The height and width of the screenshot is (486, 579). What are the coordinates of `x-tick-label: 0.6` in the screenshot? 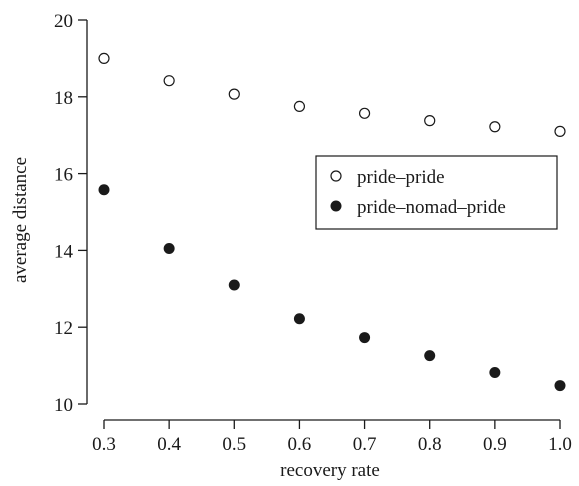 It's located at (300, 444).